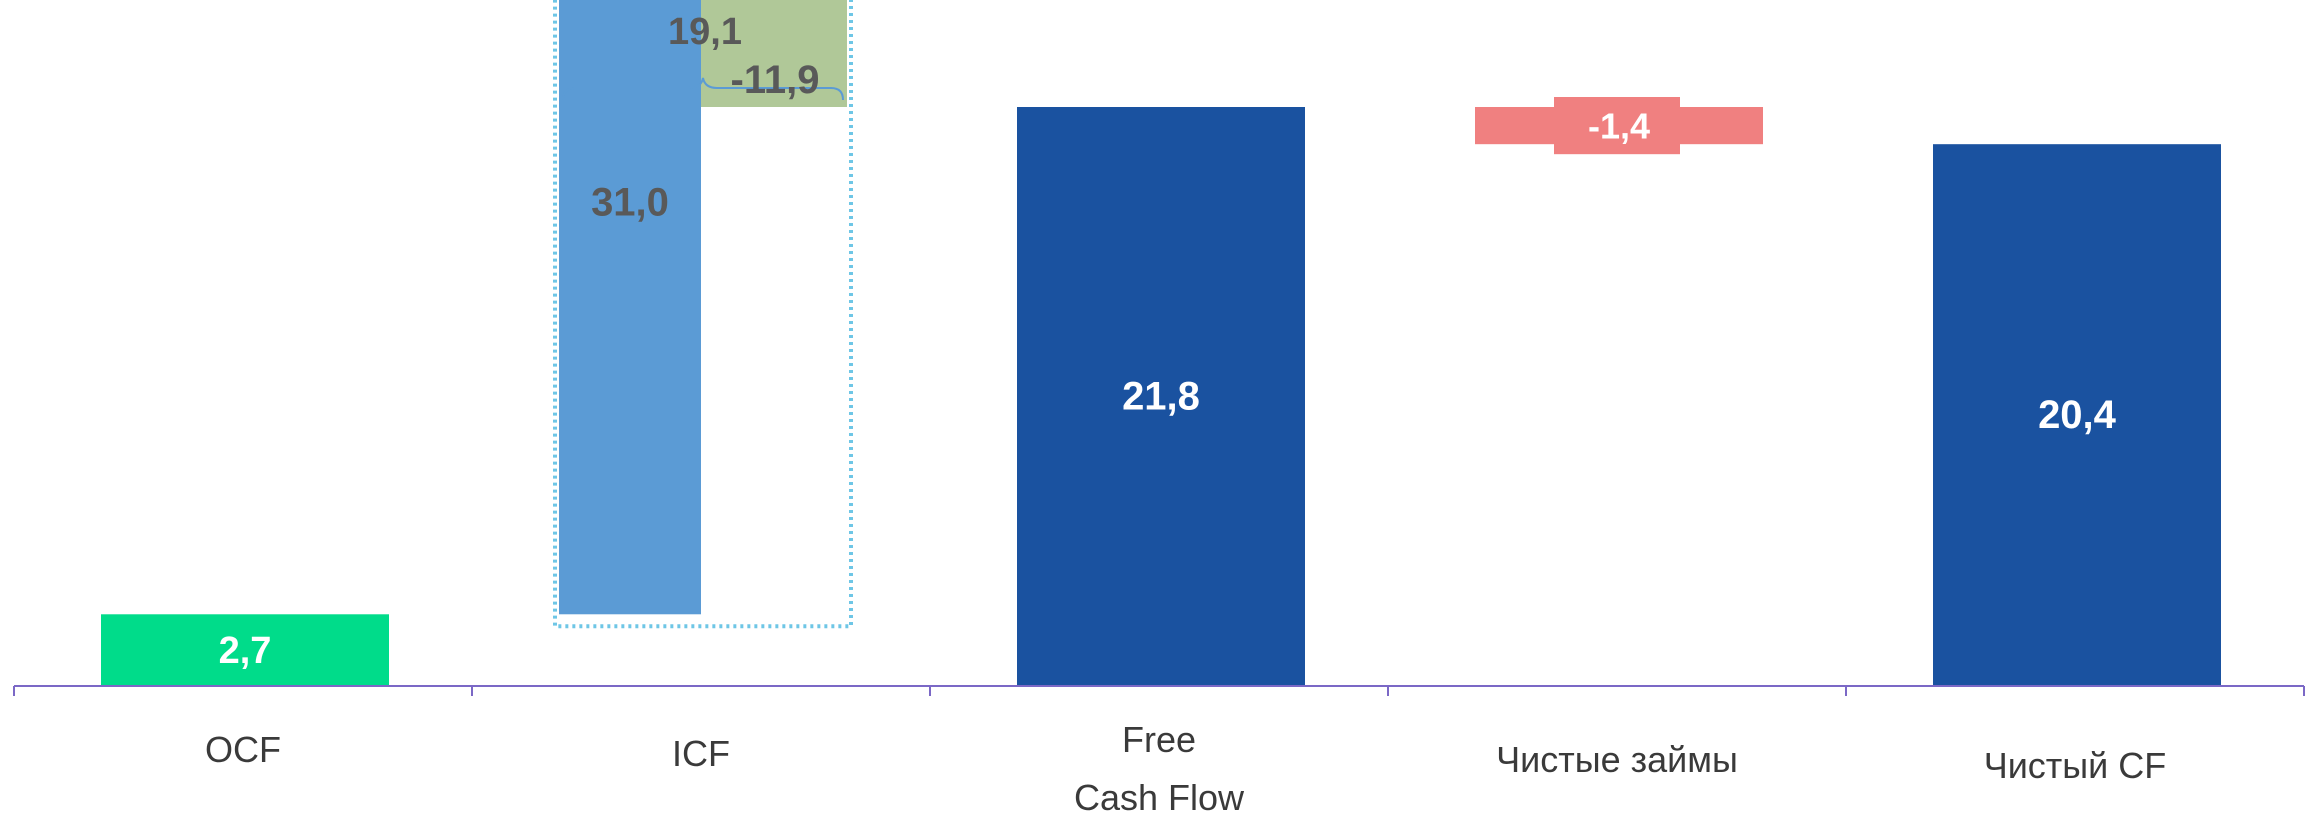 The image size is (2312, 821). I want to click on bar-ocf, so click(245, 650).